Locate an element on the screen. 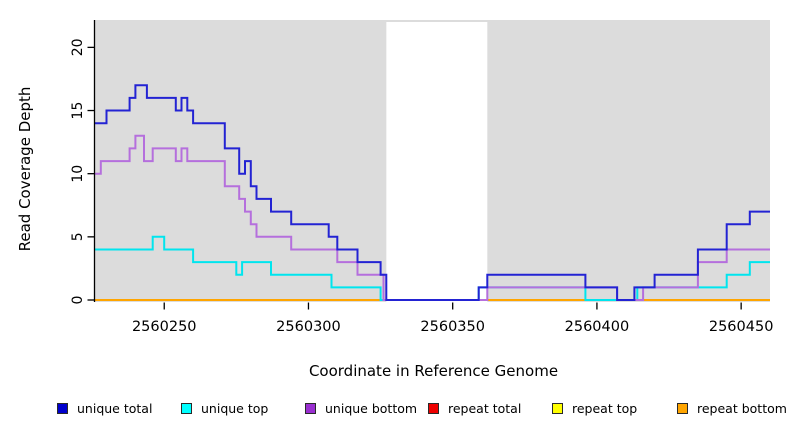 Image resolution: width=792 pixels, height=432 pixels. y-tick-label: 15 is located at coordinates (78, 111).